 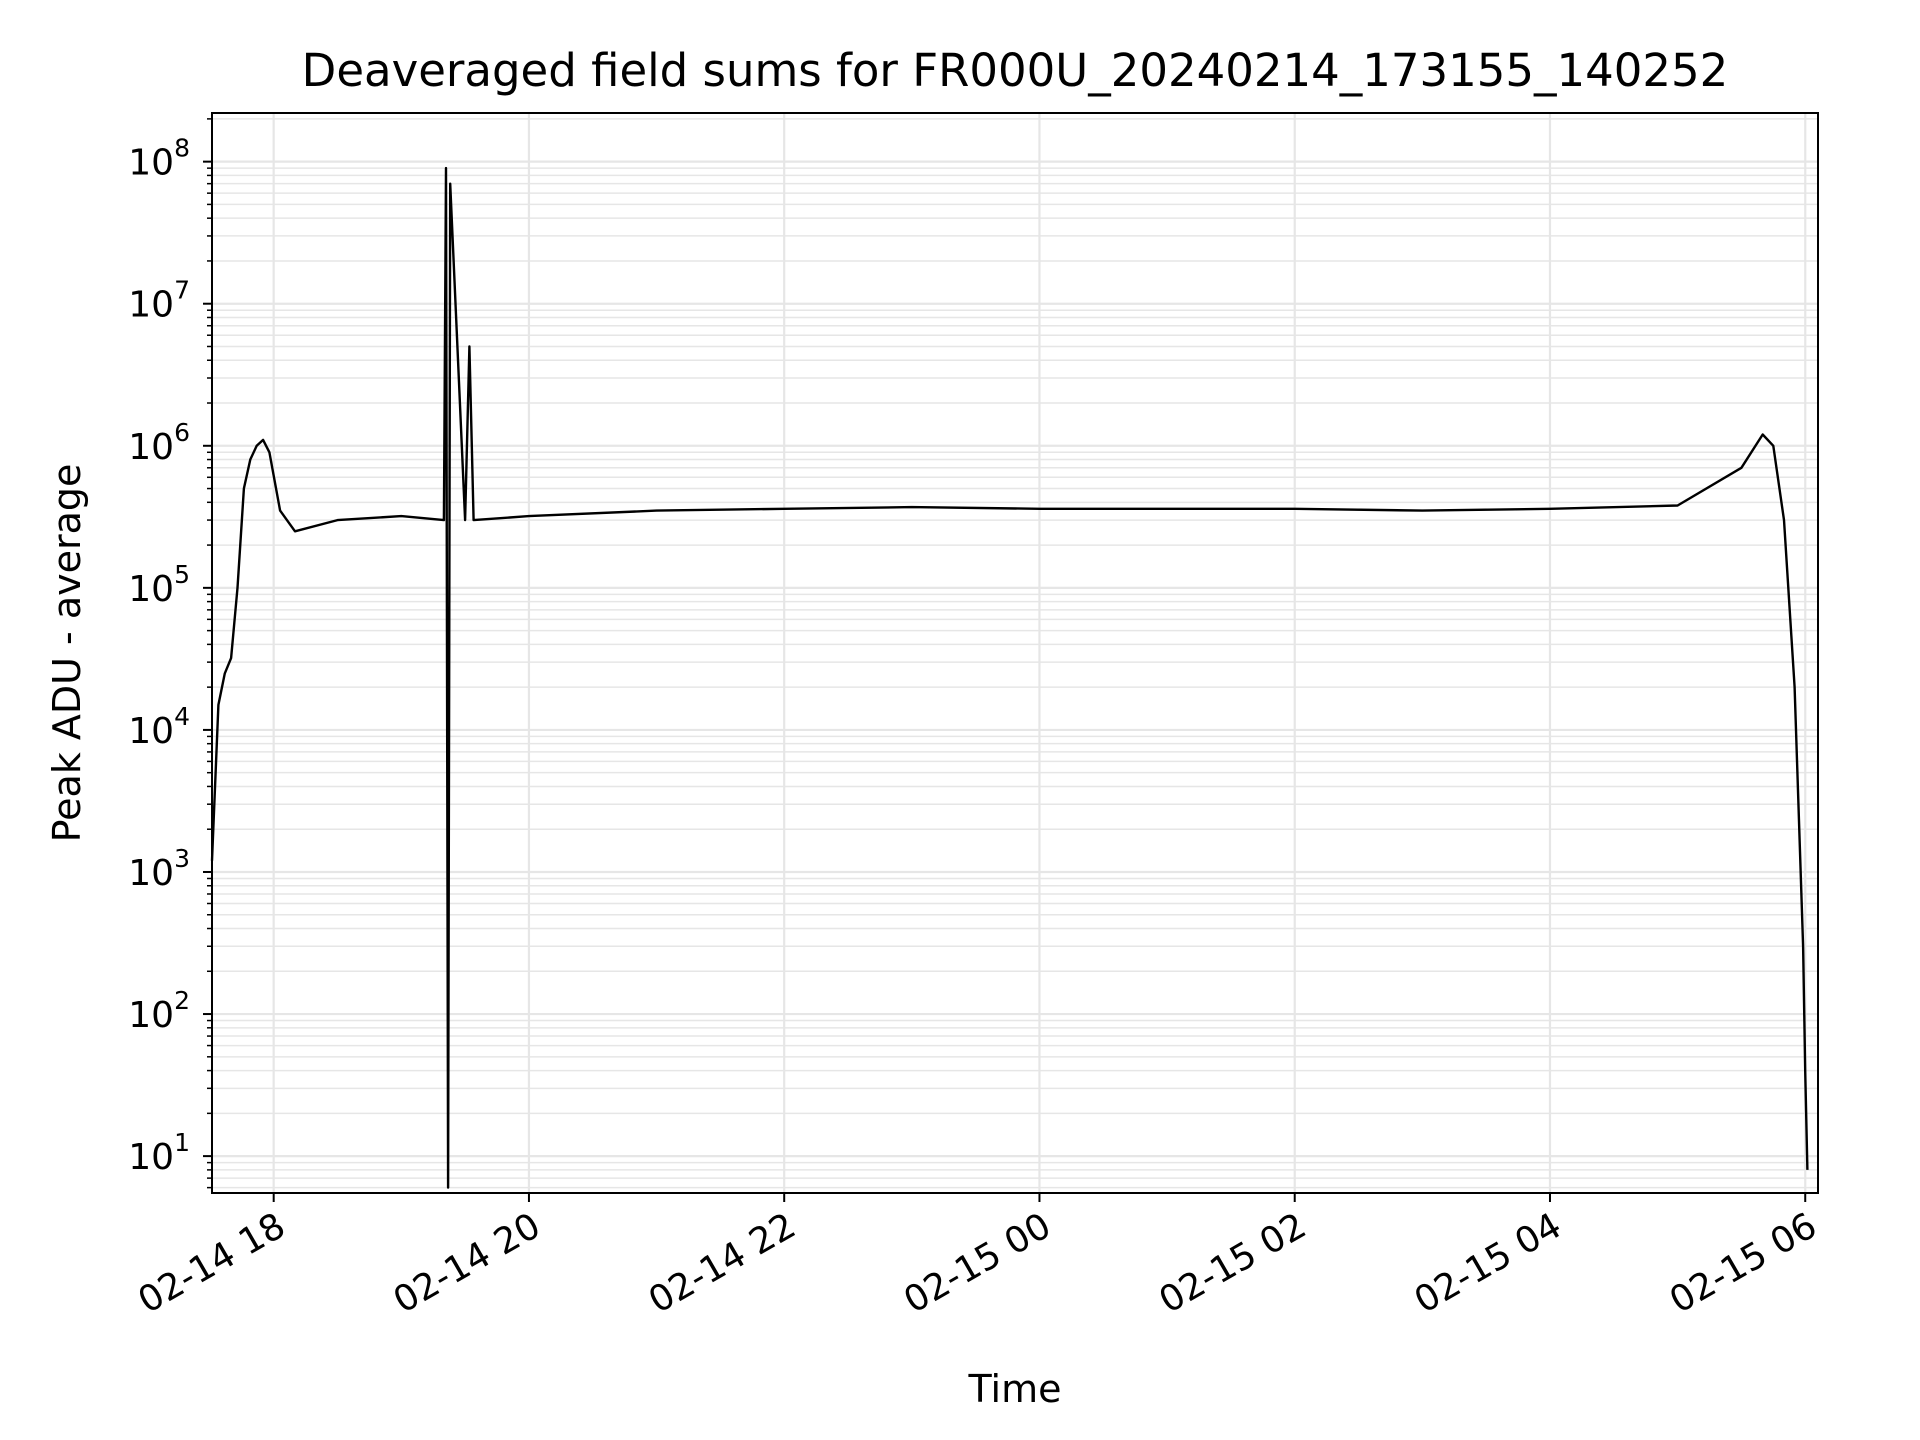 I want to click on y-tick-label: 10³, so click(x=159, y=869).